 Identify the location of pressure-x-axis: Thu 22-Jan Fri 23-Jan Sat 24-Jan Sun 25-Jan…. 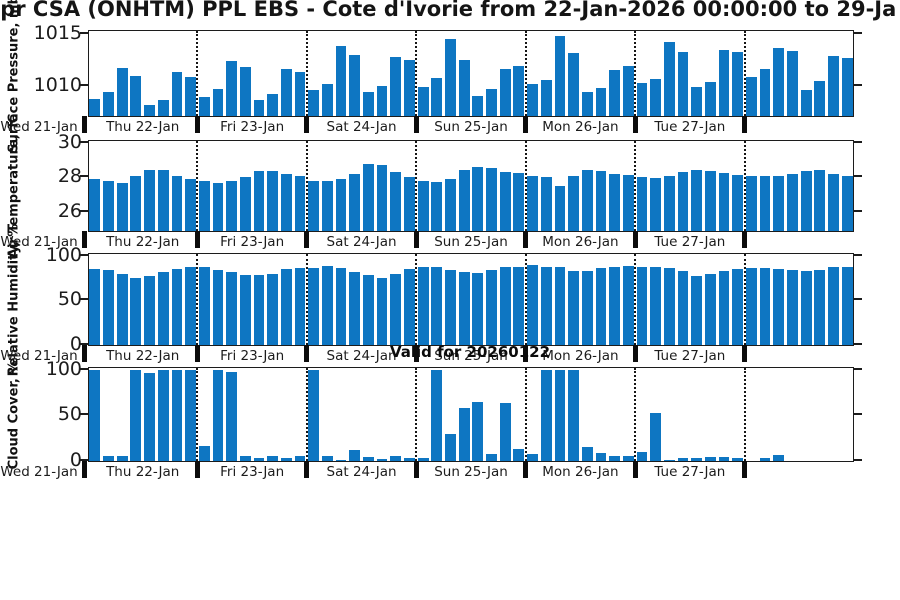
(450, 127).